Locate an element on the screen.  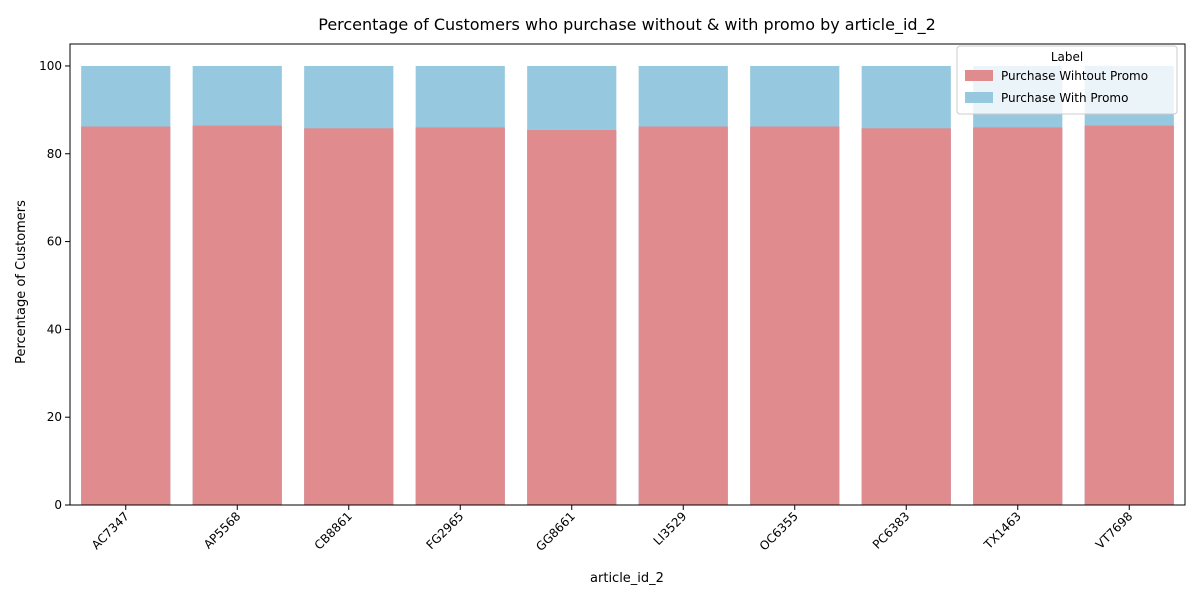
bar-without-promo-GG8661 is located at coordinates (572, 317).